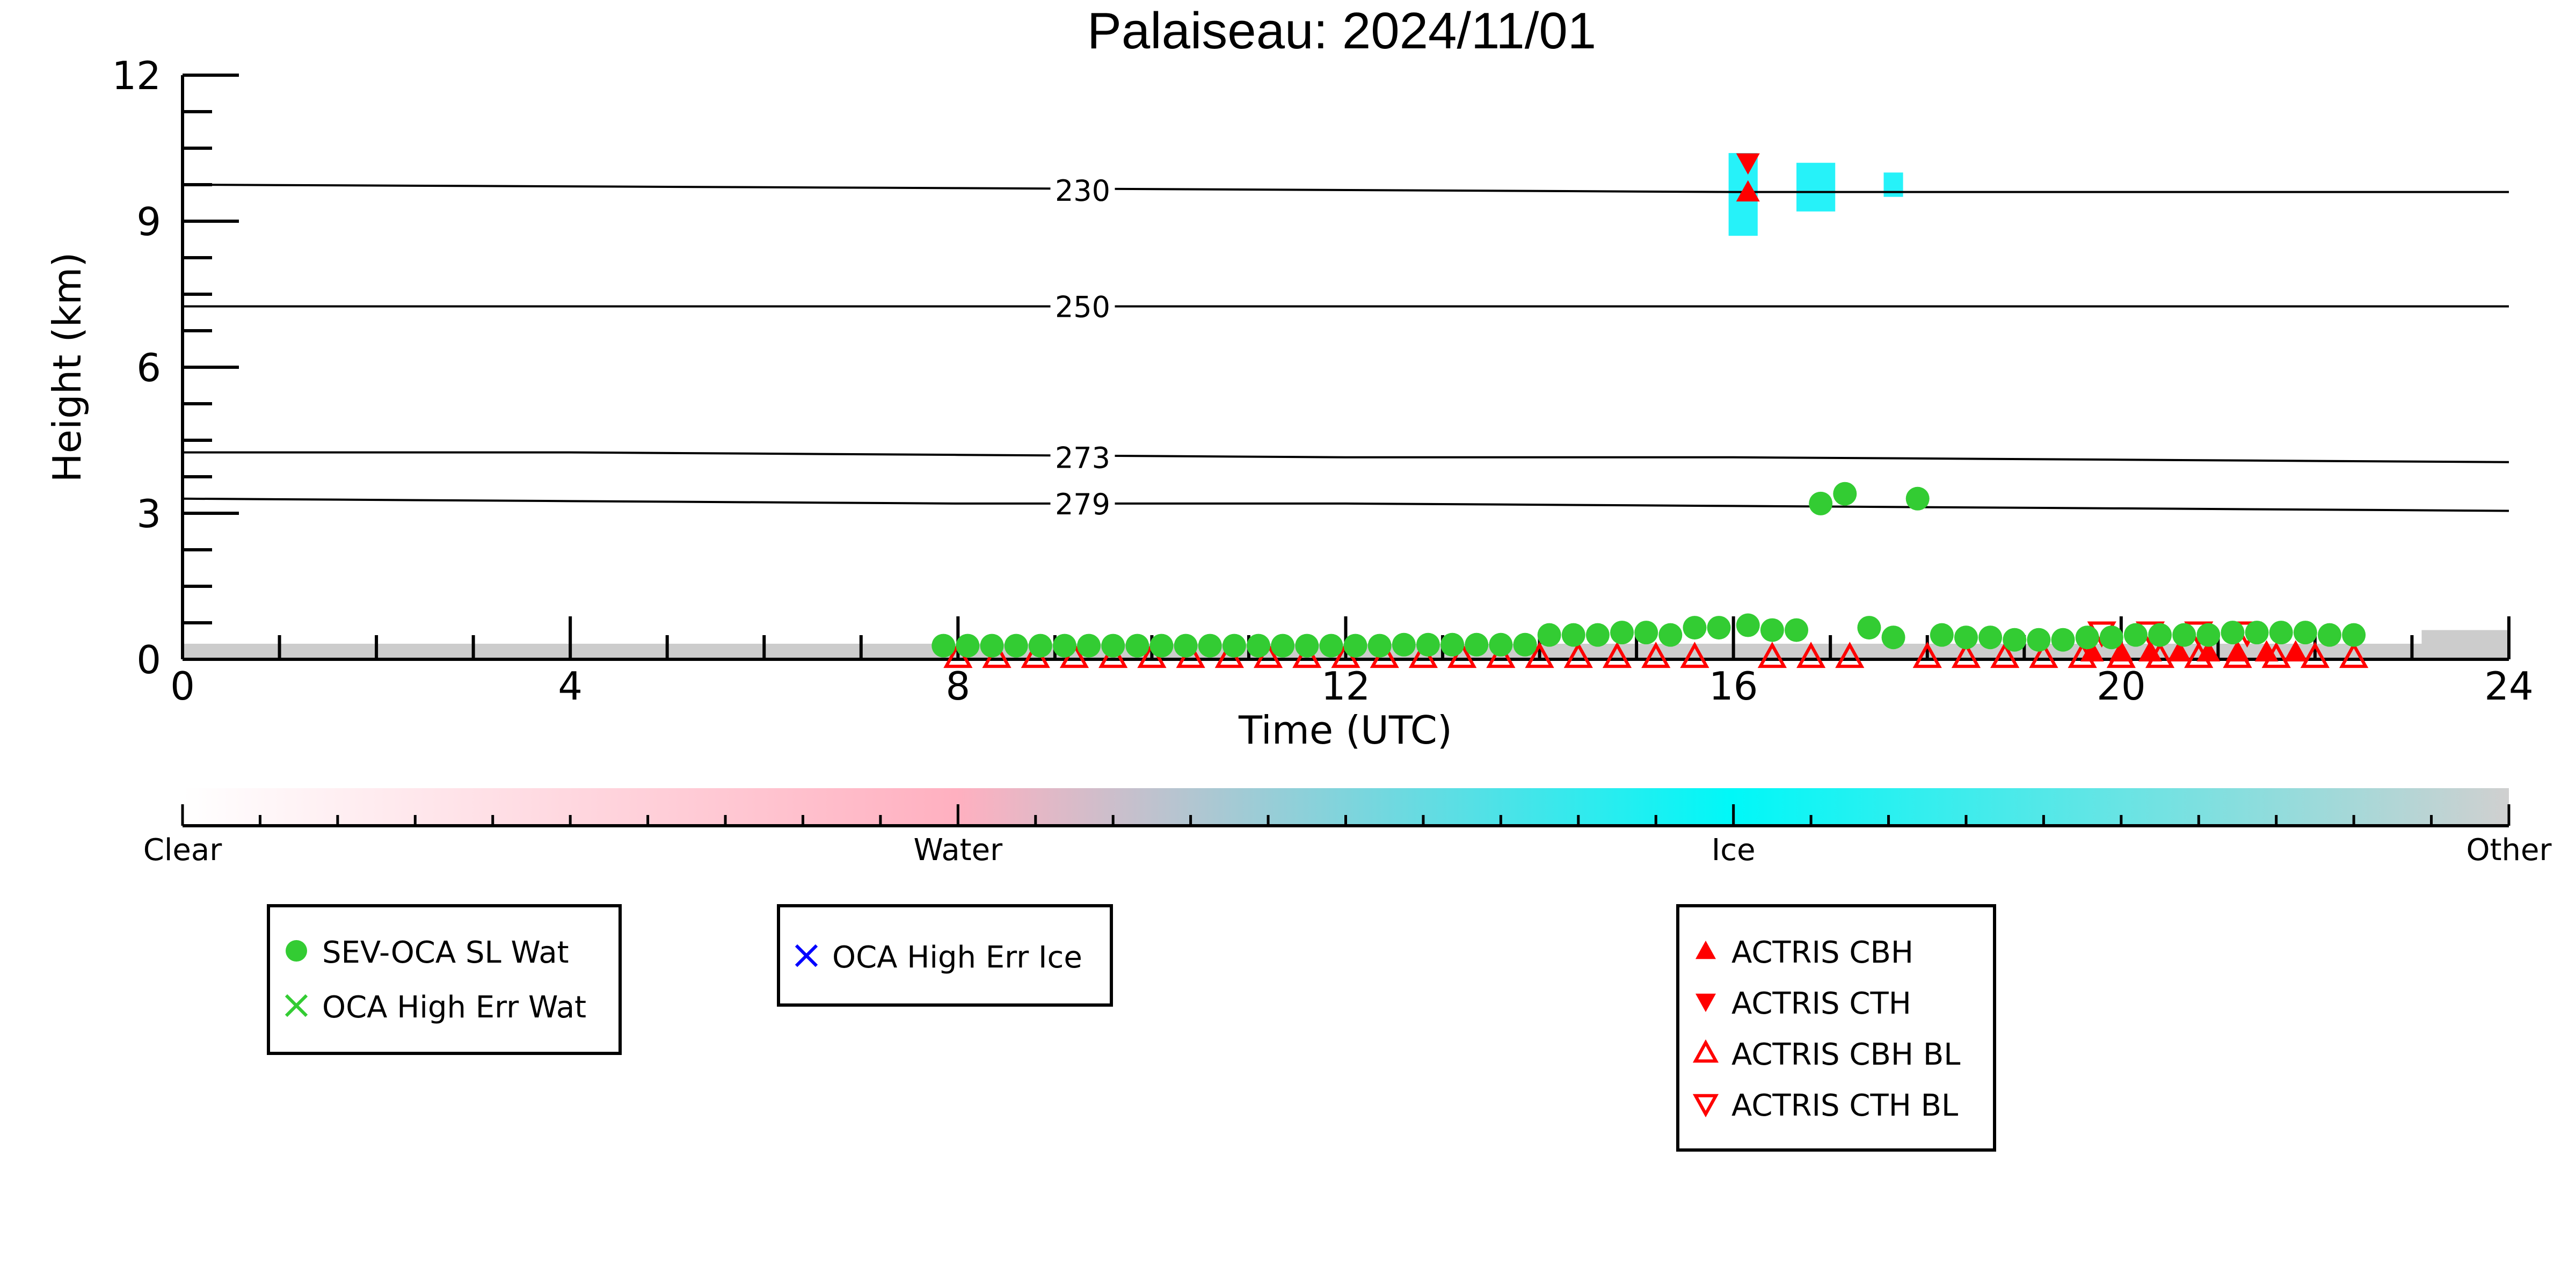 This screenshot has height=1288, width=2576. Describe the element at coordinates (957, 686) in the screenshot. I see `x-tick-label: 8` at that location.